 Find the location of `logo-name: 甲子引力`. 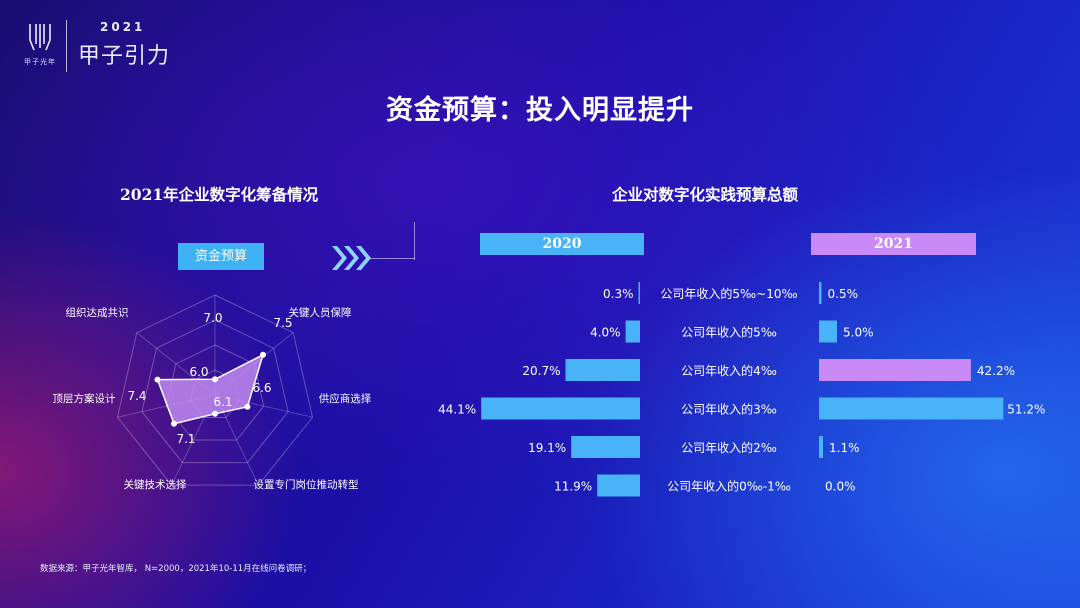

logo-name: 甲子引力 is located at coordinates (124, 56).